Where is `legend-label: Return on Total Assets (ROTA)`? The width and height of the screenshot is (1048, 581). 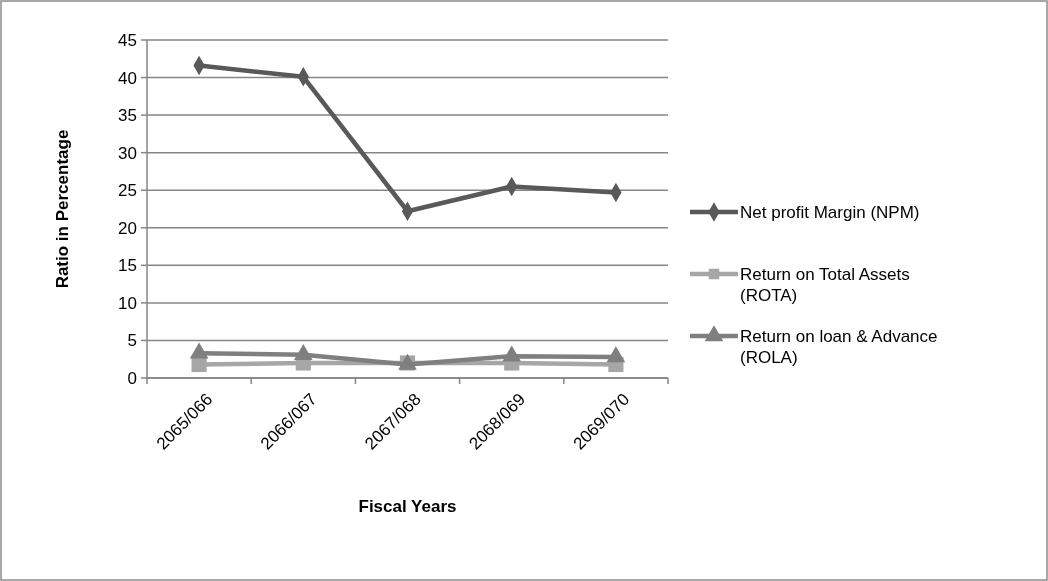
legend-label: Return on Total Assets (ROTA) is located at coordinates (825, 285).